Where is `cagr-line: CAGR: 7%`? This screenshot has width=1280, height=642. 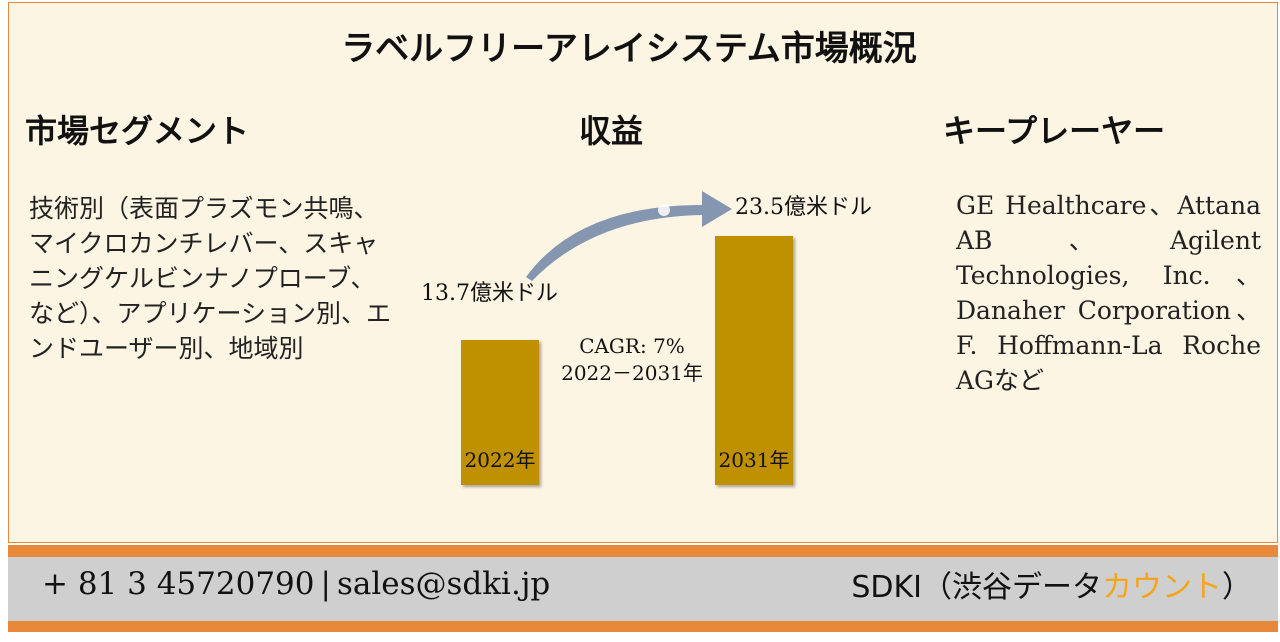 cagr-line: CAGR: 7% is located at coordinates (632, 346).